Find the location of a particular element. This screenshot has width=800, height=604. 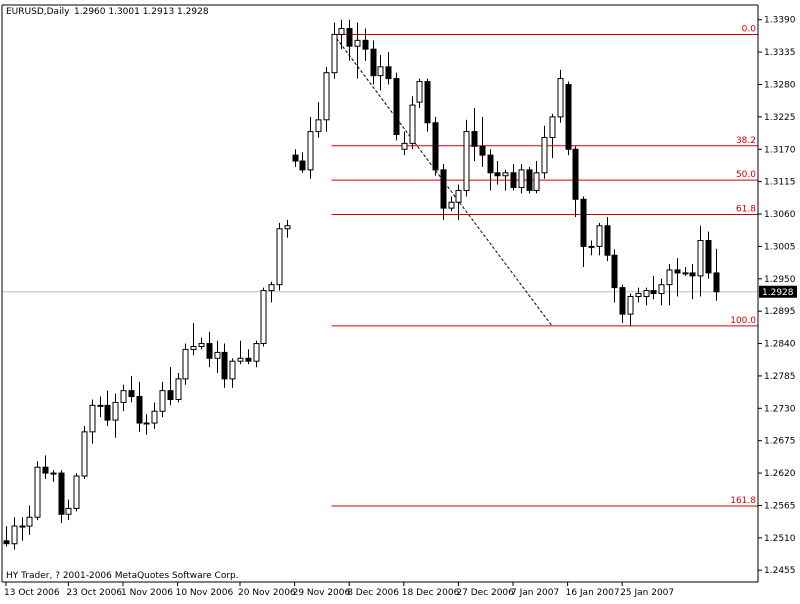

time-tick-label: 13 Oct 2006 is located at coordinates (32, 593).